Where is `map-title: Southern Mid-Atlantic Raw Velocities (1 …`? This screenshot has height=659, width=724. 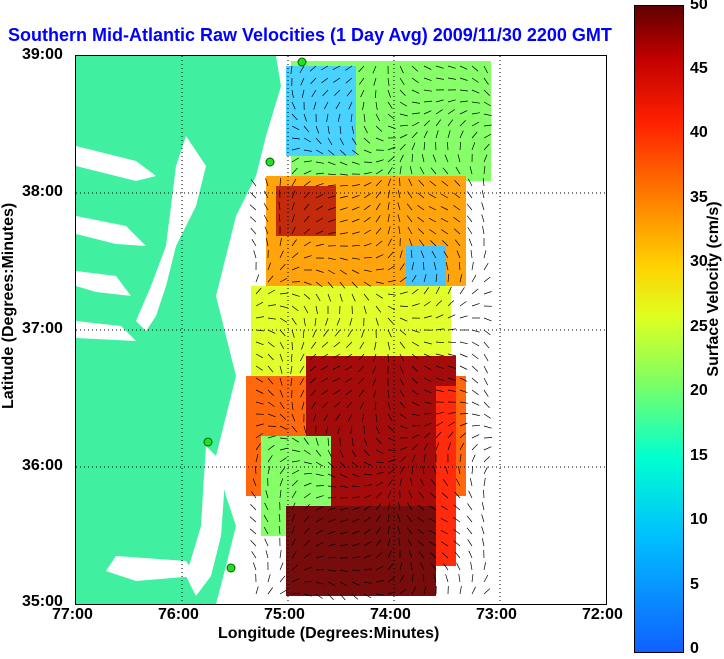 map-title: Southern Mid-Atlantic Raw Velocities (1 … is located at coordinates (310, 35).